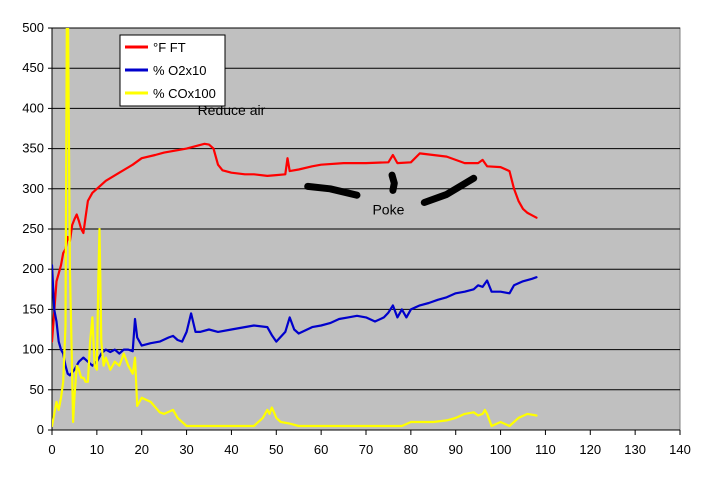 The height and width of the screenshot is (483, 710). What do you see at coordinates (33, 27) in the screenshot?
I see `y-tick-label: 500` at bounding box center [33, 27].